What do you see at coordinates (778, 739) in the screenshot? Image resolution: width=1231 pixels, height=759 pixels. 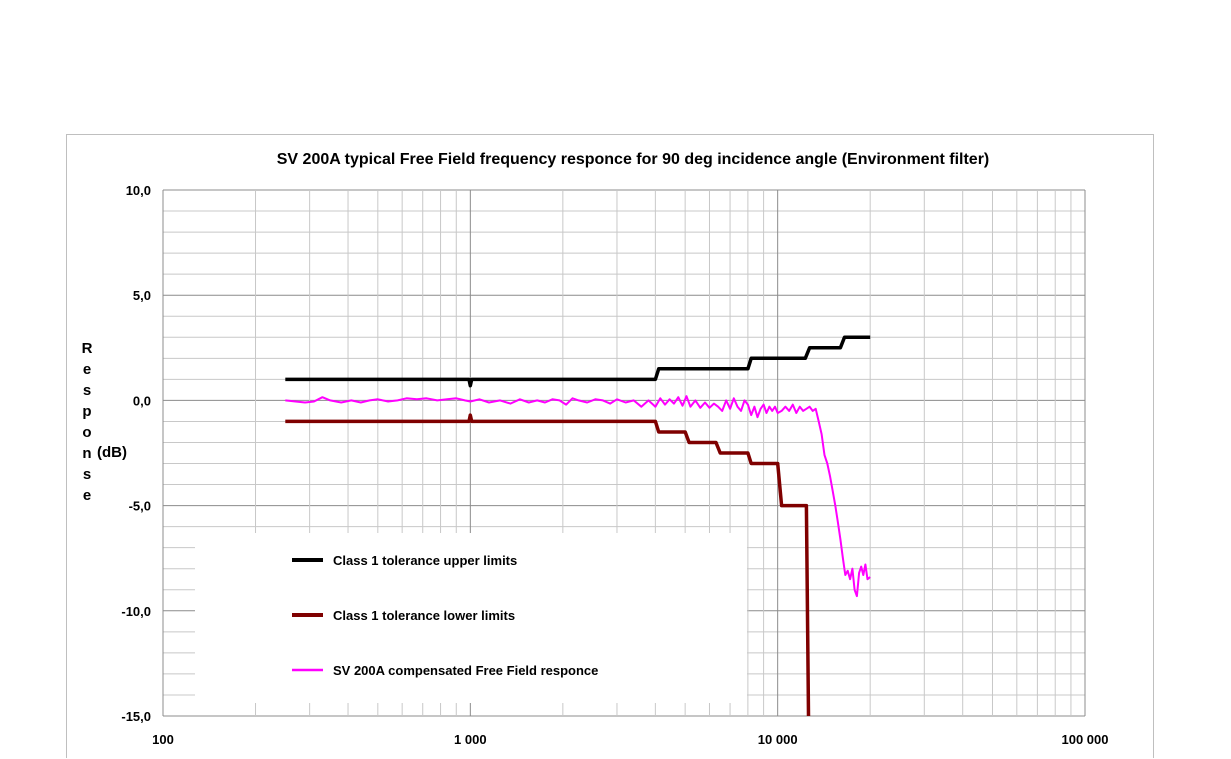 I see `x-tick-label: 10 000` at bounding box center [778, 739].